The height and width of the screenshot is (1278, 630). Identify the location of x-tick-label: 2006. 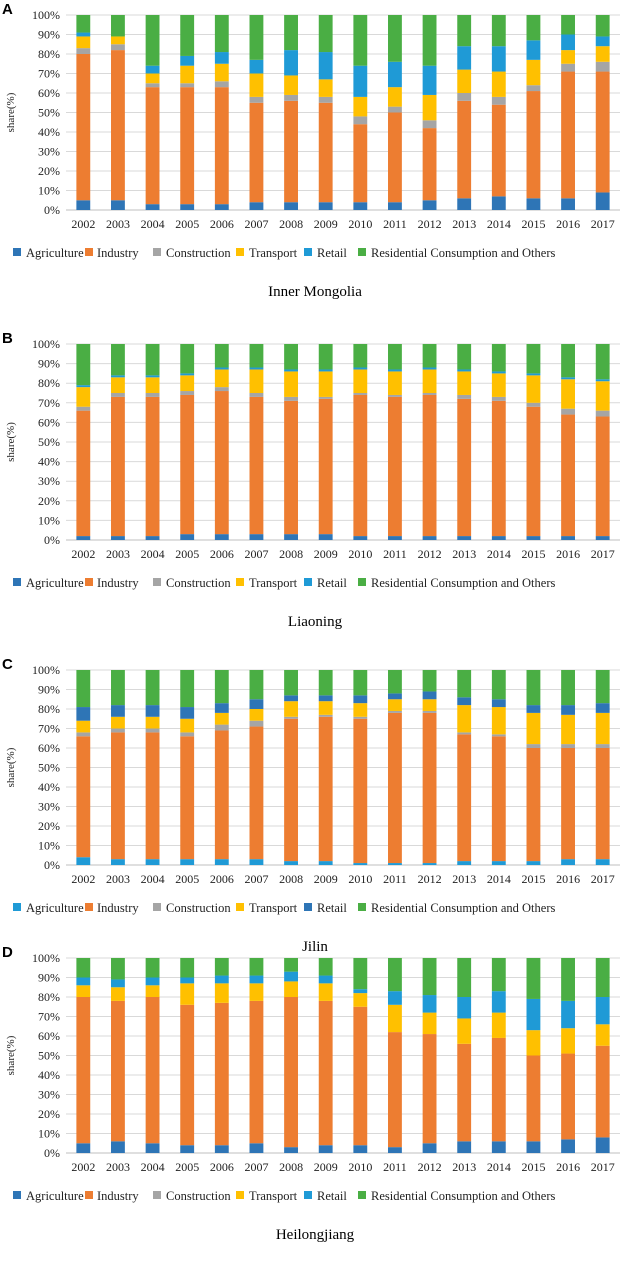
(222, 1167).